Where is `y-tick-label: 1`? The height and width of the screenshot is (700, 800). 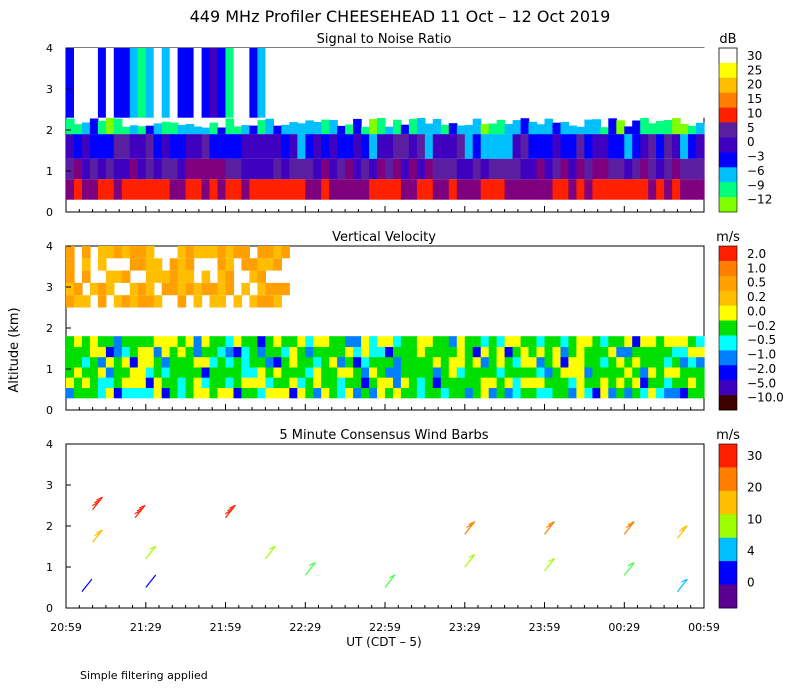 y-tick-label: 1 is located at coordinates (49, 171).